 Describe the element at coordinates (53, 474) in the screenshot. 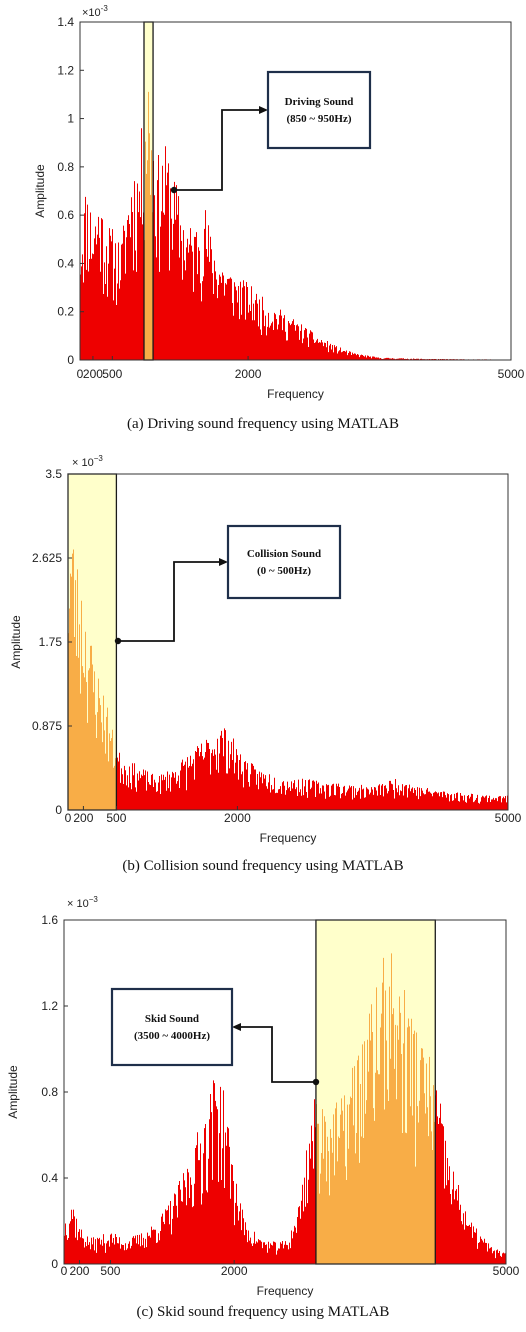

I see `y-tick-label: 3.5` at that location.